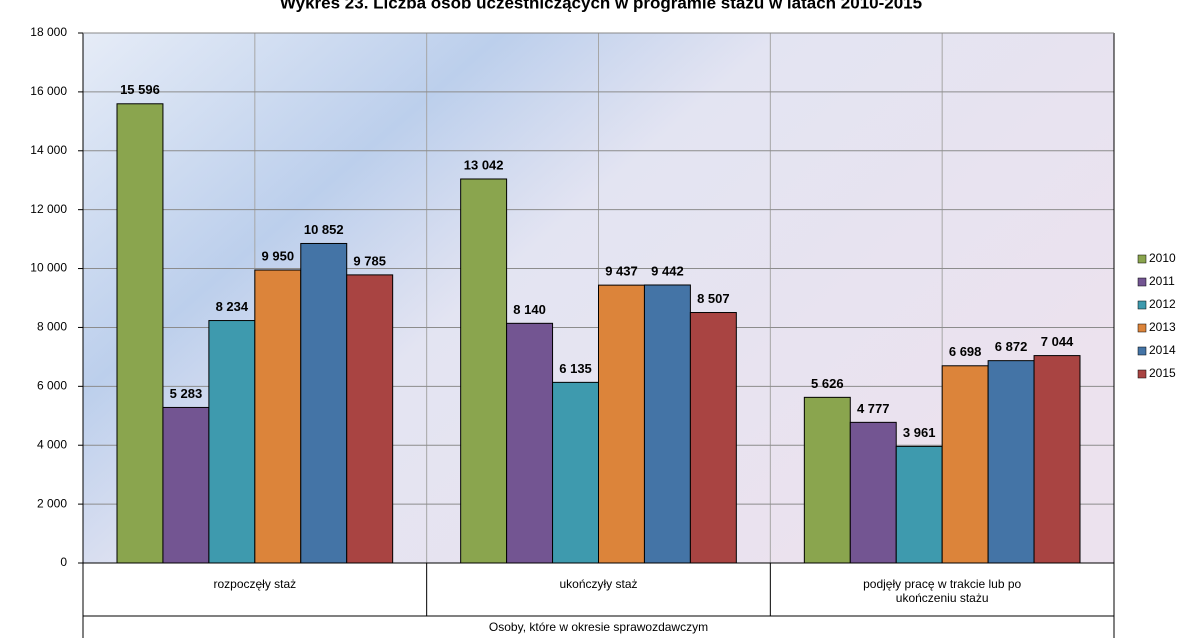 The image size is (1203, 638). What do you see at coordinates (1162, 350) in the screenshot?
I see `legend-label: 2014` at bounding box center [1162, 350].